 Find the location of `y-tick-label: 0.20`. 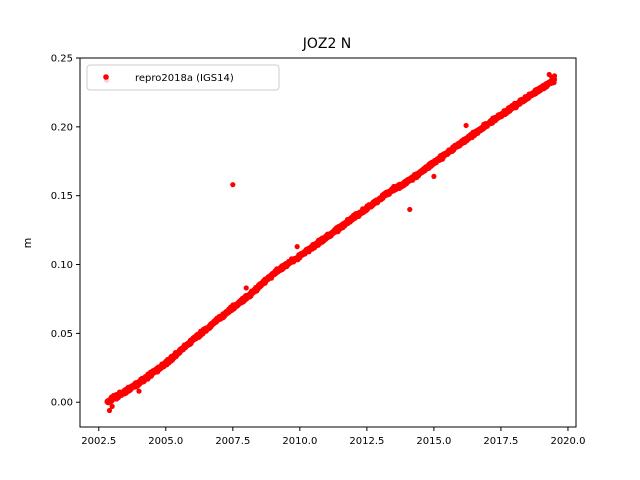

y-tick-label: 0.20 is located at coordinates (62, 127).